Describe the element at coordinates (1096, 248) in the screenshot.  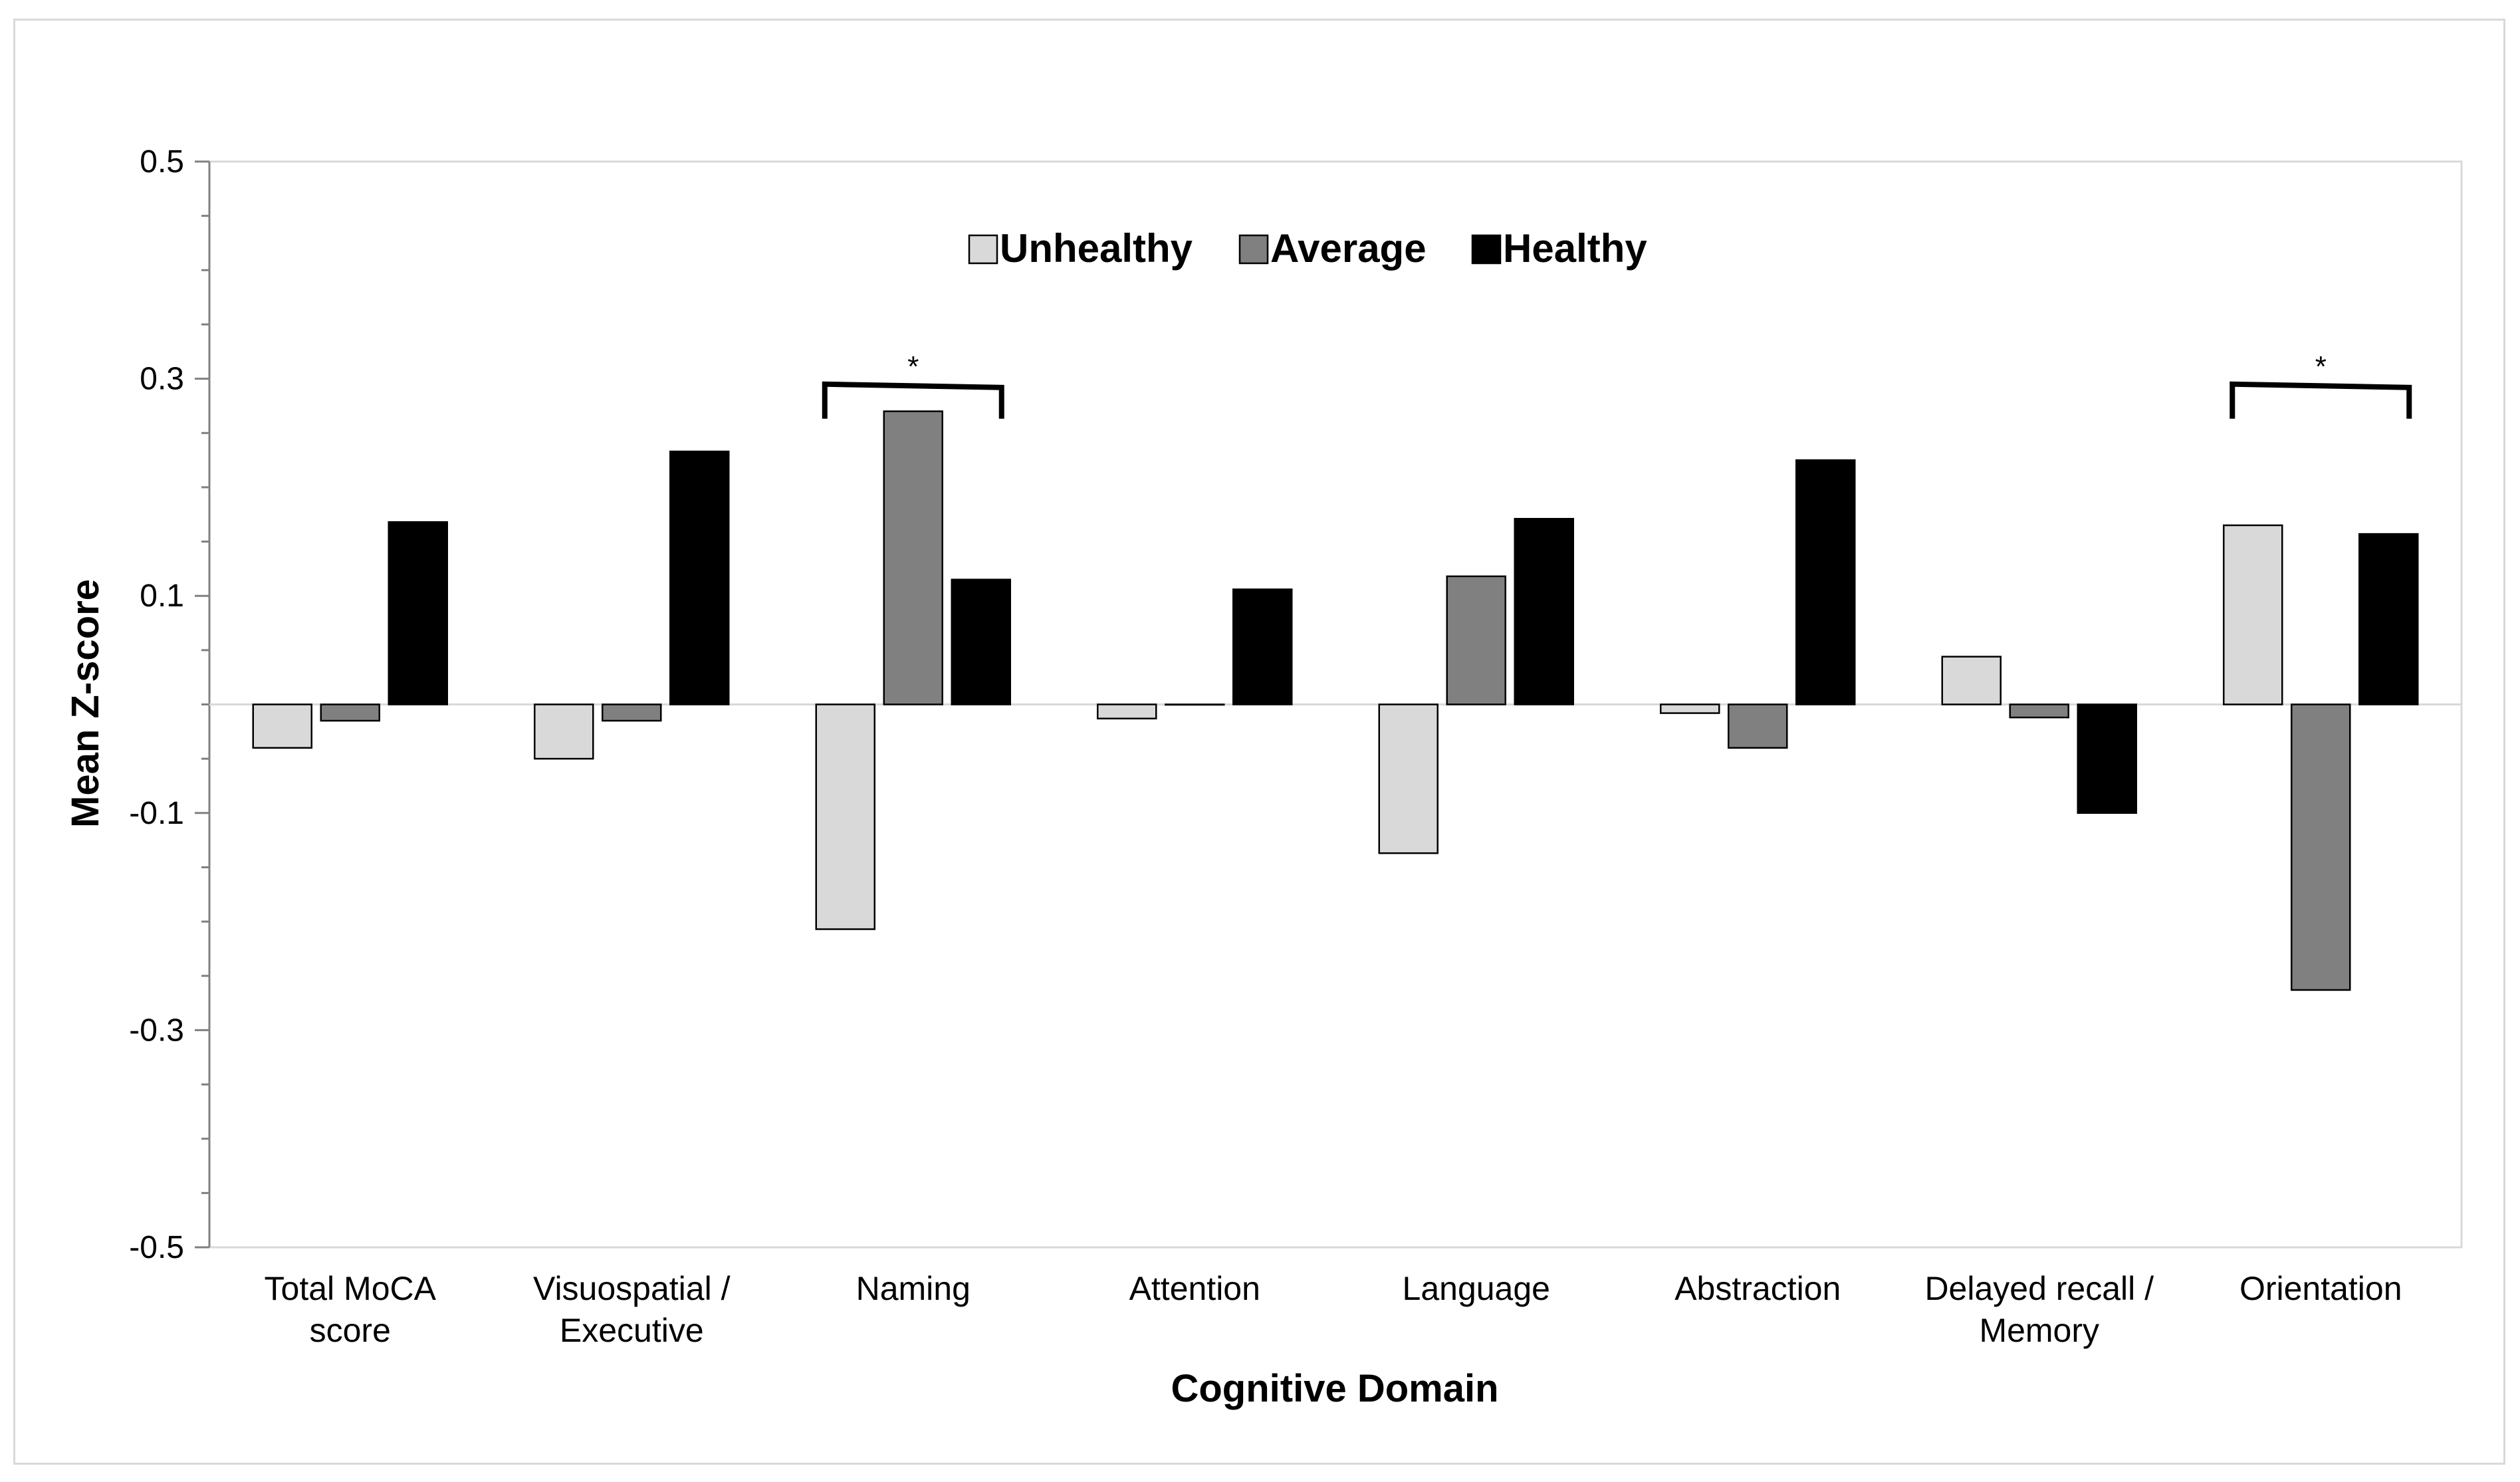
I see `legend-label-unhealthy: Unhealthy` at that location.